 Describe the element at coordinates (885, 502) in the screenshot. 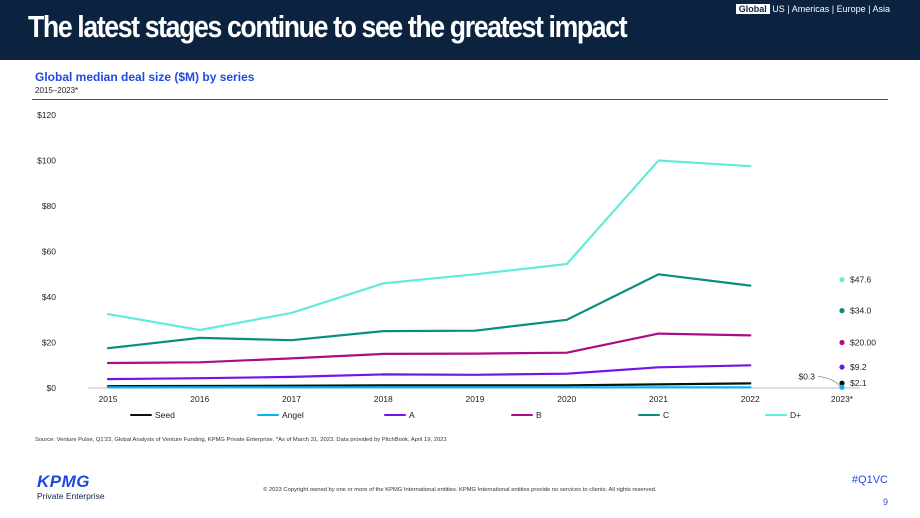

I see `page-number: 9` at that location.